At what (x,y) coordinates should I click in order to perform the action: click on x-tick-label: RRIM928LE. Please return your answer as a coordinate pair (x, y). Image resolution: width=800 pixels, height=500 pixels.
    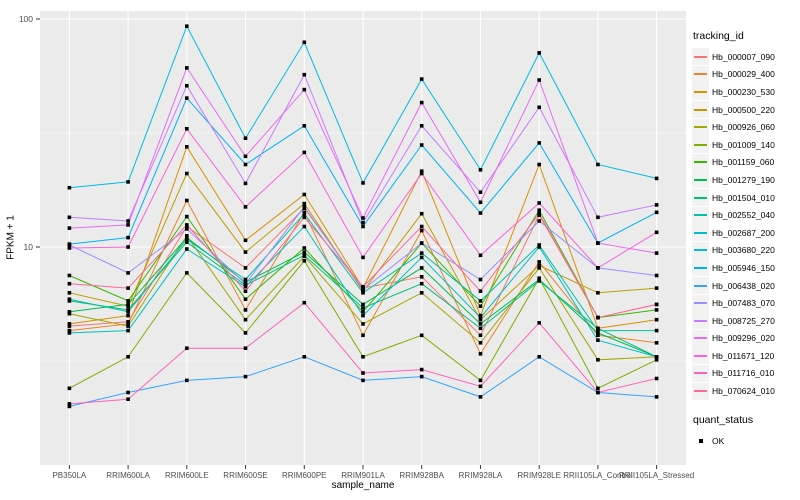
    Looking at the image, I should click on (539, 475).